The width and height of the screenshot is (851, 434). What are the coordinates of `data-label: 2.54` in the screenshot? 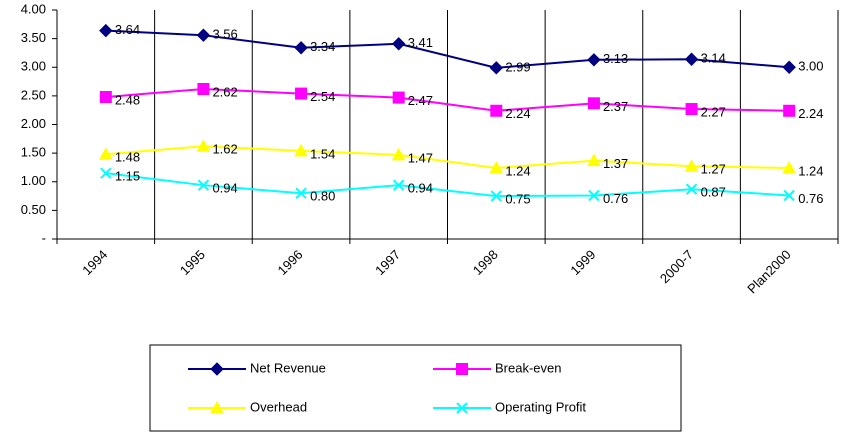 It's located at (322, 96).